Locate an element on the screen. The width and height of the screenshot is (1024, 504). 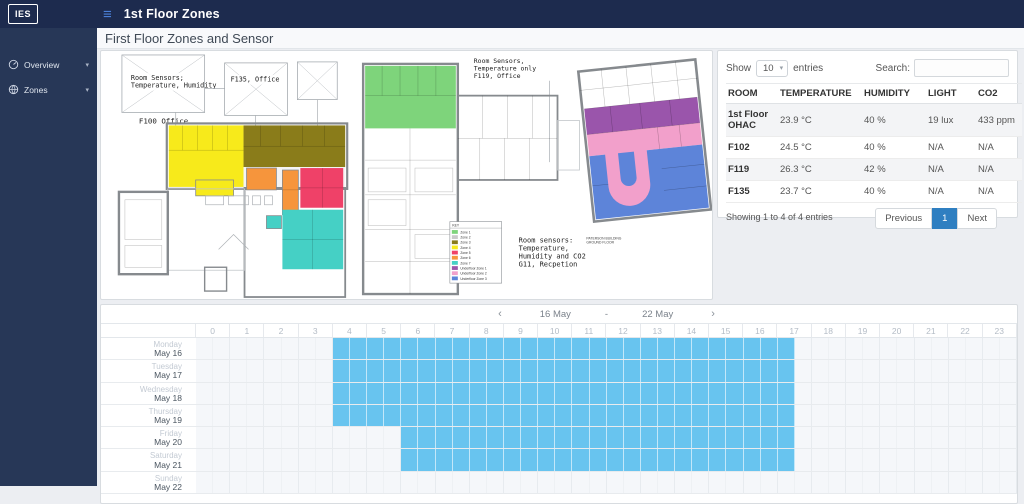
hamburger-menu-icon: ≡ is located at coordinates (107, 14).